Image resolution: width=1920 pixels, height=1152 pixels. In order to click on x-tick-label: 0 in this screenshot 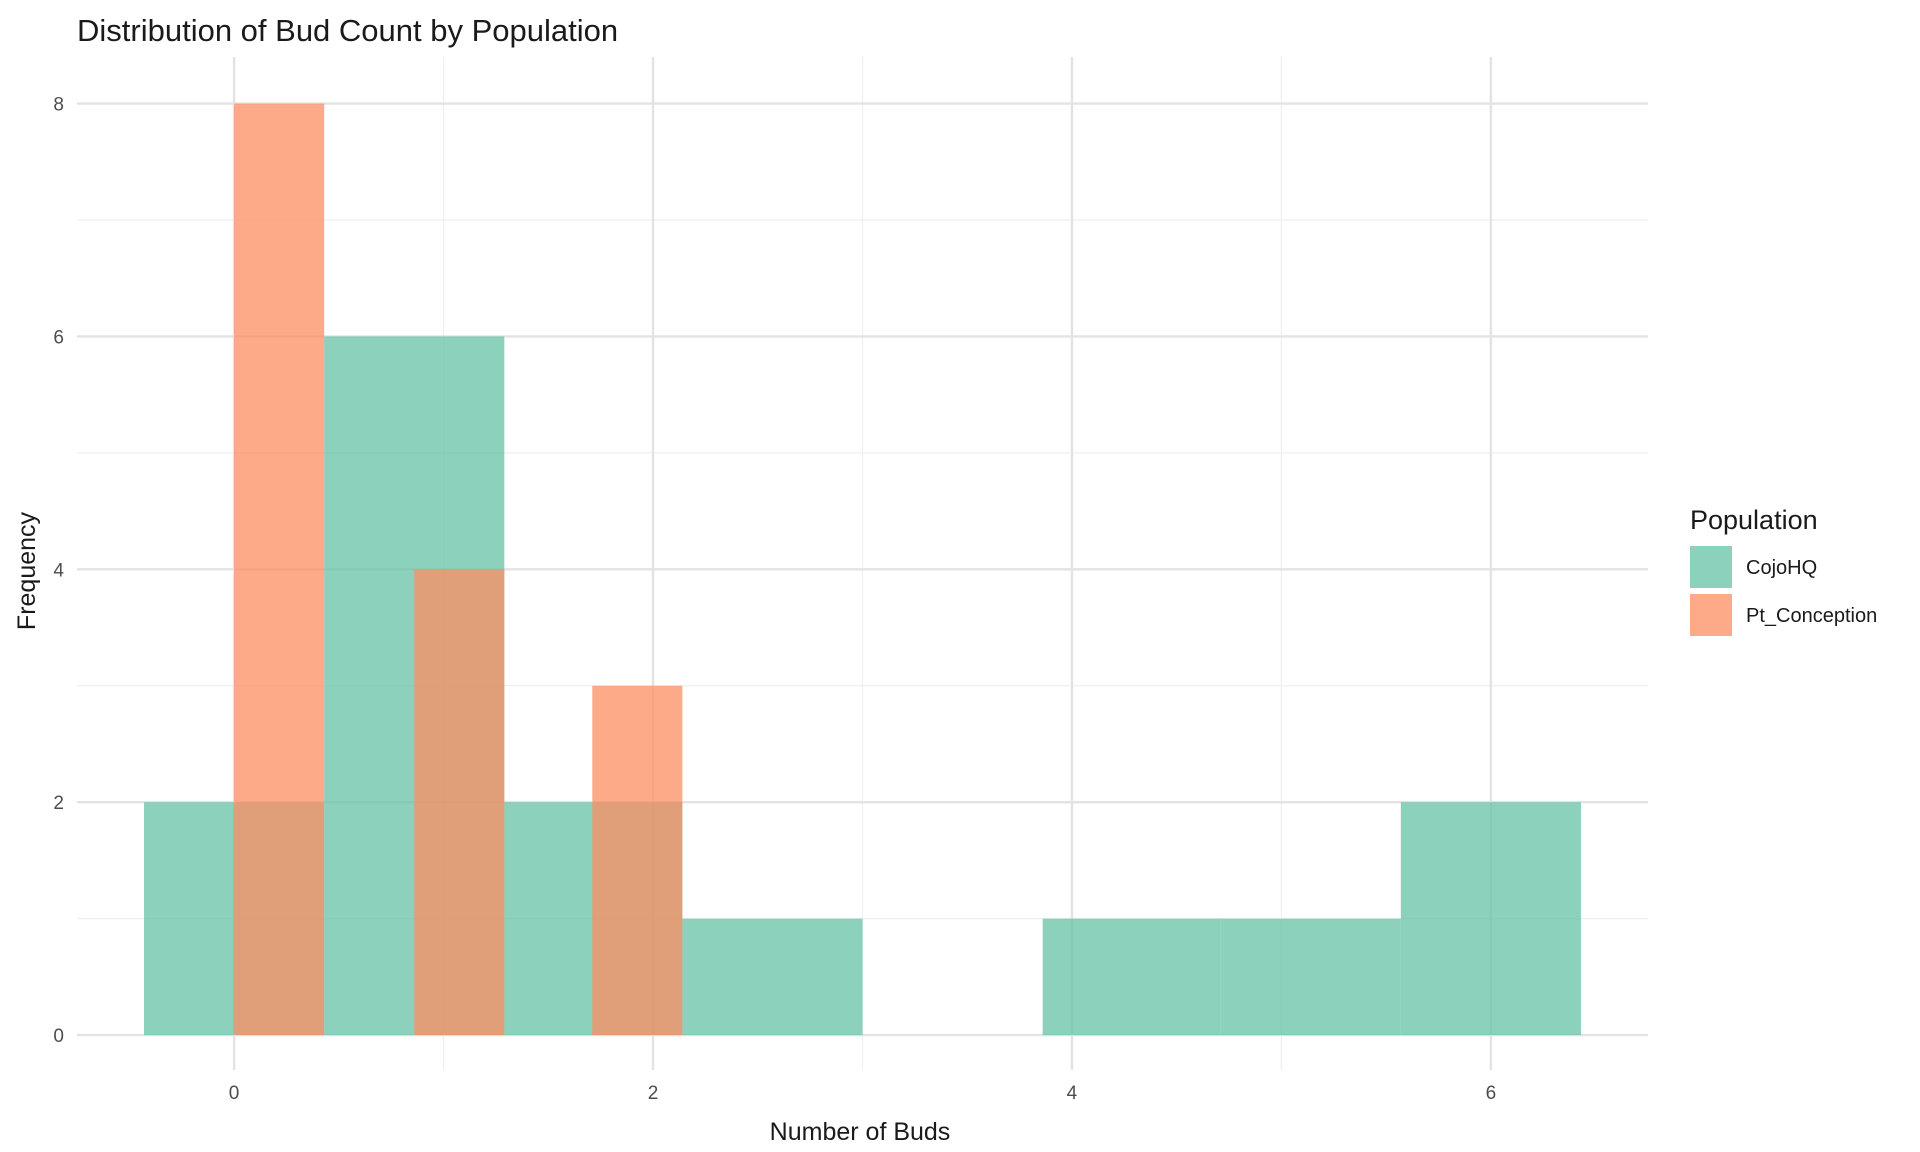, I will do `click(234, 1093)`.